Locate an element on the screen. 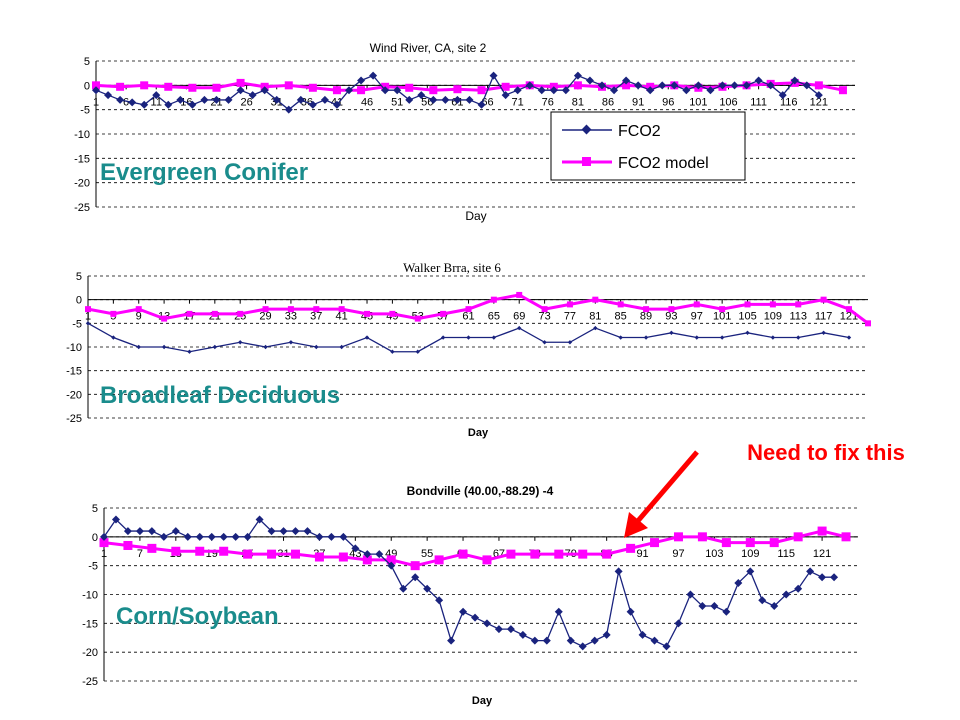  x-tick-label: 29 is located at coordinates (265, 317).